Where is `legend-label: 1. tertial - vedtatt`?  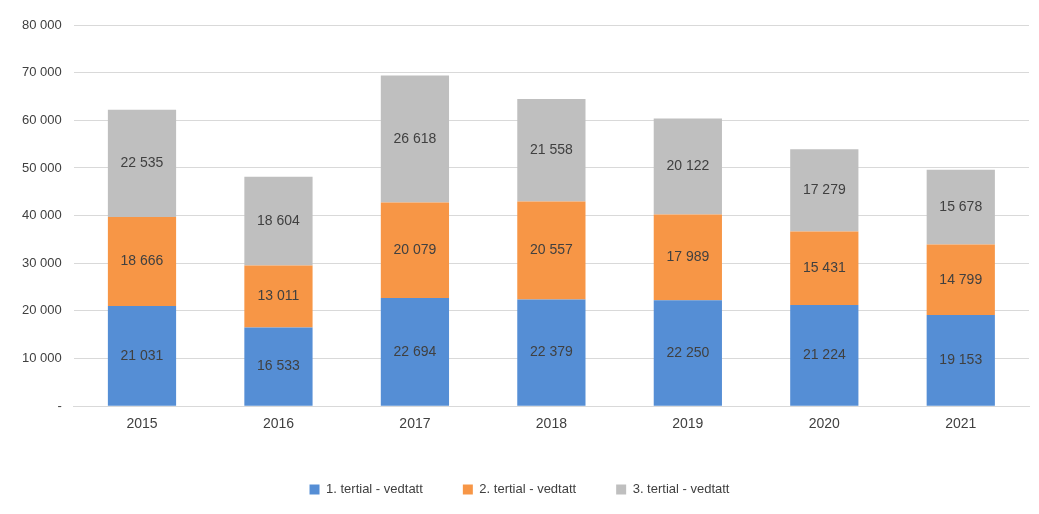 legend-label: 1. tertial - vedtatt is located at coordinates (375, 489).